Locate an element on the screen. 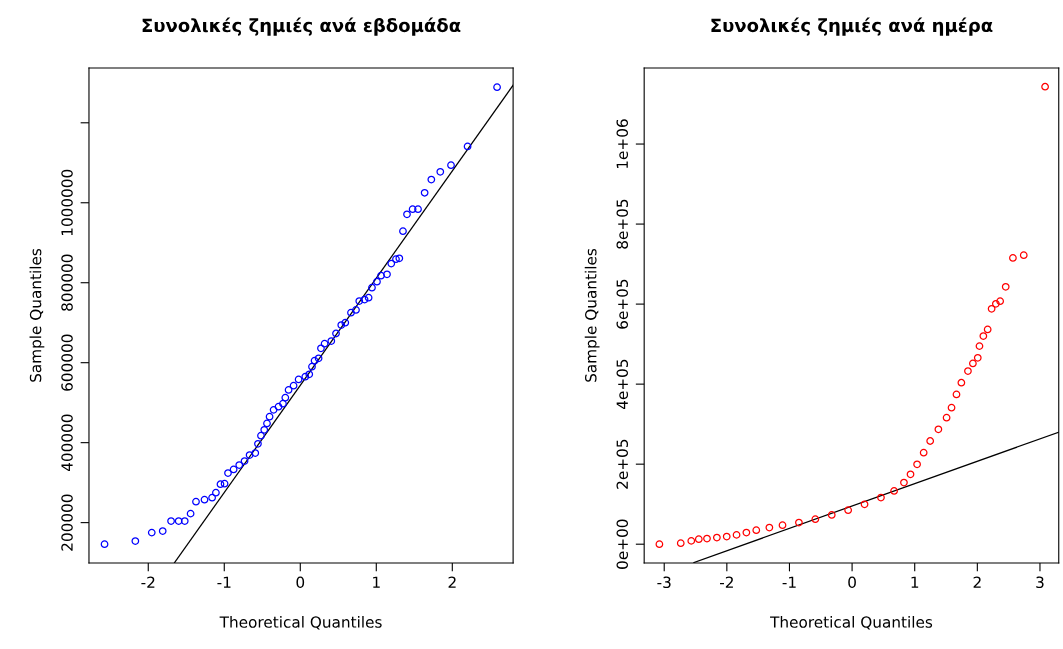 The width and height of the screenshot is (1063, 649). chart-title: Συνολικές ζημιές ανά εβδομάδα is located at coordinates (301, 26).